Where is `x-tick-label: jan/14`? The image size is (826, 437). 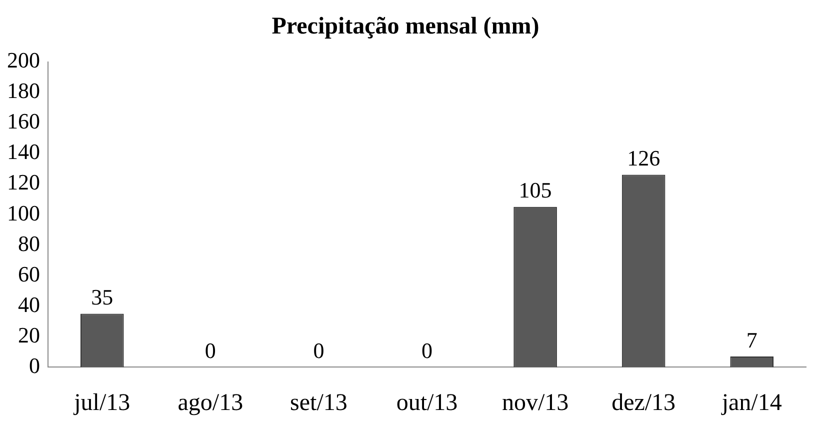 x-tick-label: jan/14 is located at coordinates (751, 403).